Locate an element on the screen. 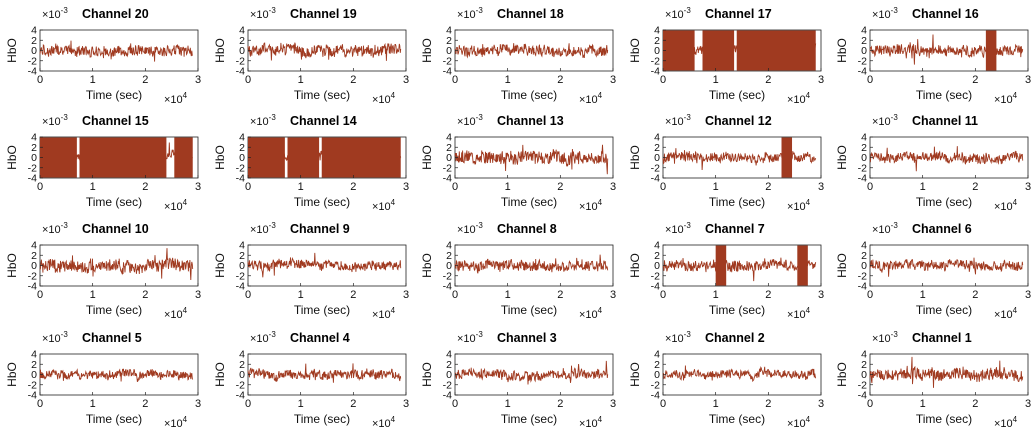  panel-title: Channel 17 is located at coordinates (738, 14).